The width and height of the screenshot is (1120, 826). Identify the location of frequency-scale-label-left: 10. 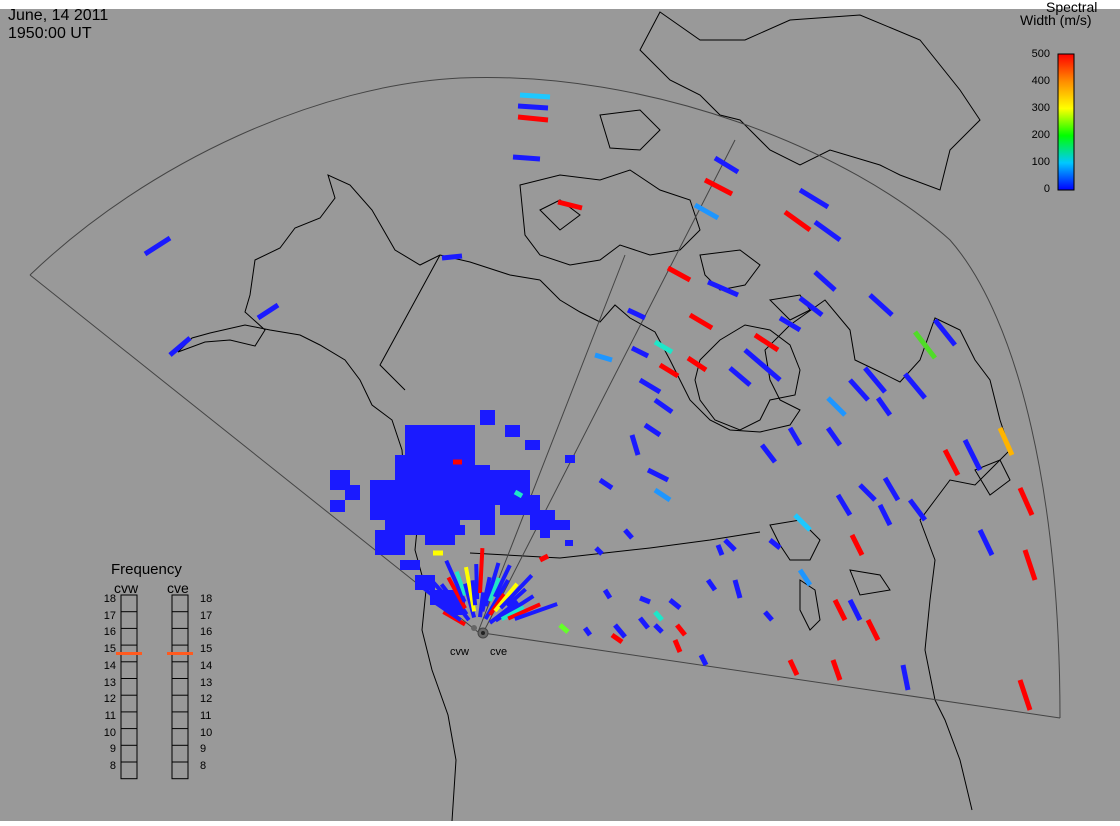
(109, 732).